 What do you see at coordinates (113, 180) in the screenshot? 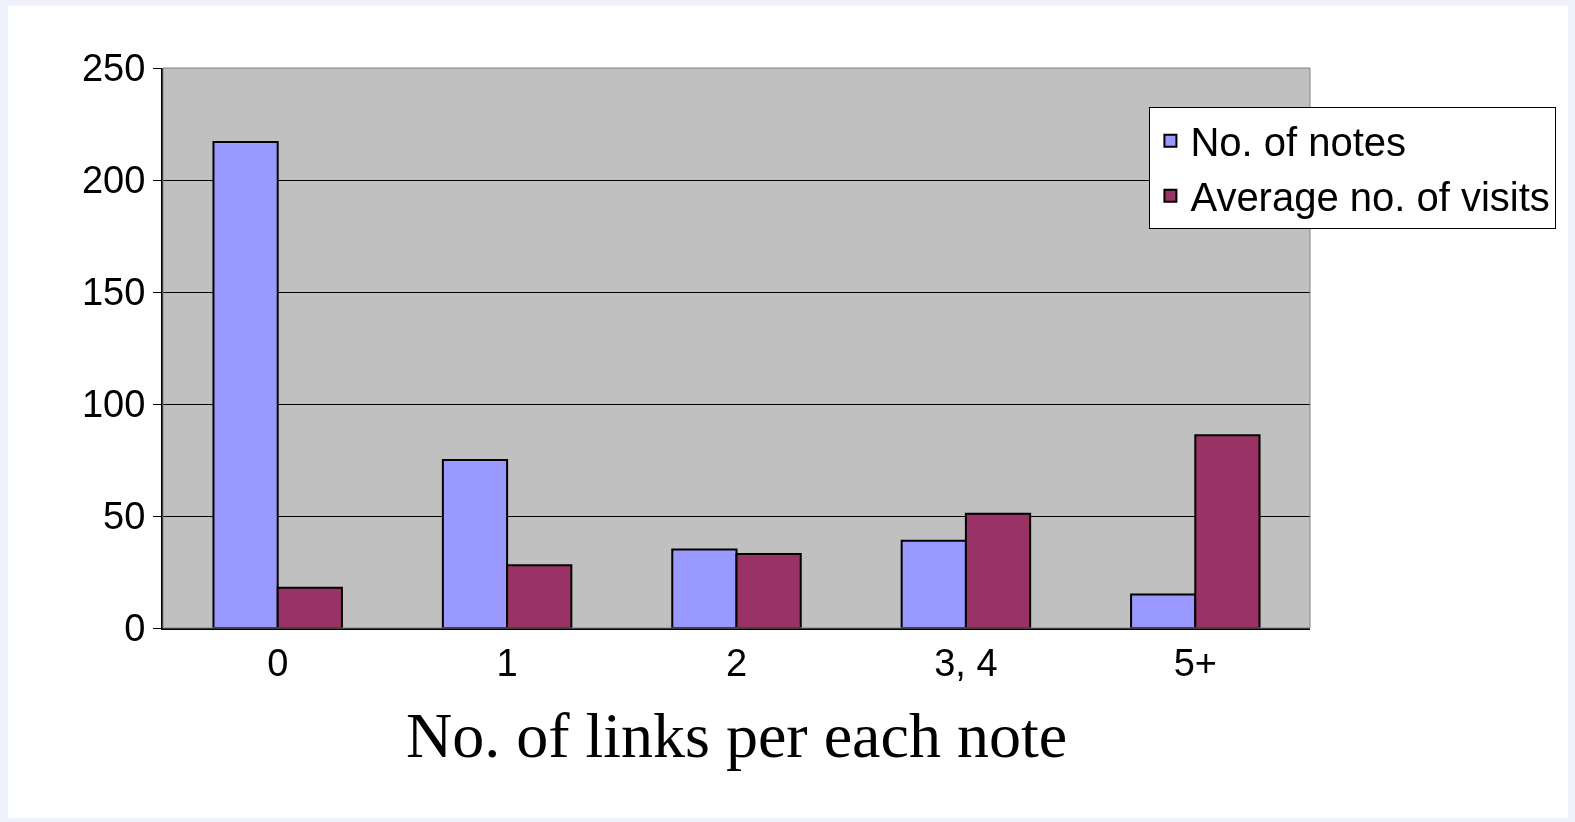
I see `y-tick-label: 200` at bounding box center [113, 180].